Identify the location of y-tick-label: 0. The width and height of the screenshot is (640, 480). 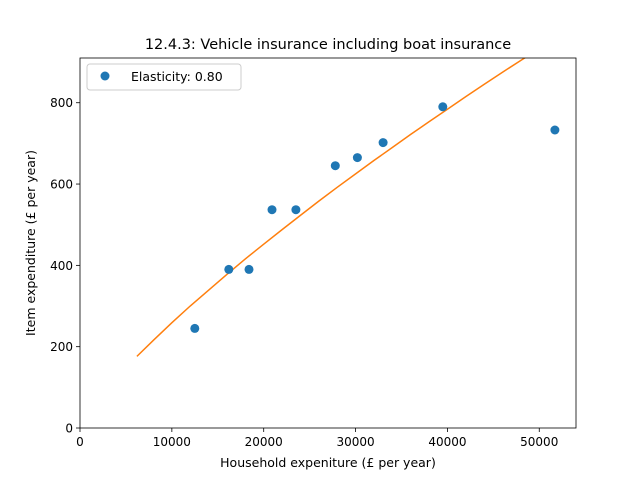
(69, 429).